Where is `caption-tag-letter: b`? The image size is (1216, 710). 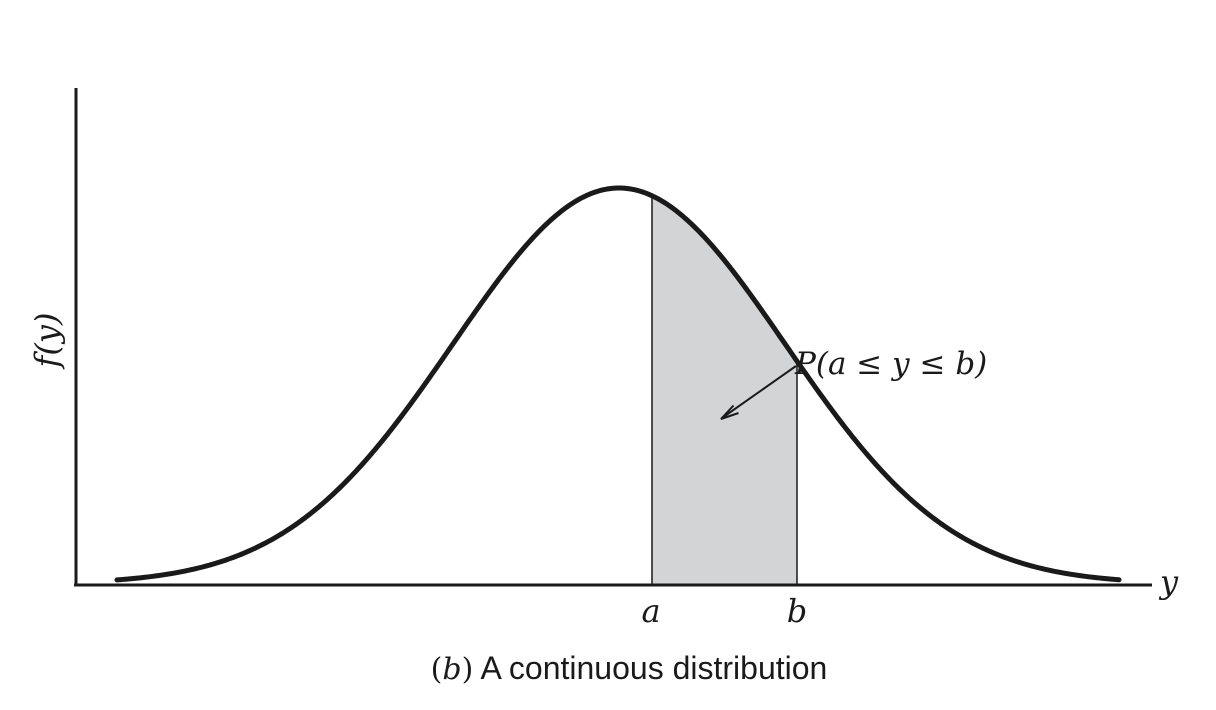 caption-tag-letter: b is located at coordinates (451, 669).